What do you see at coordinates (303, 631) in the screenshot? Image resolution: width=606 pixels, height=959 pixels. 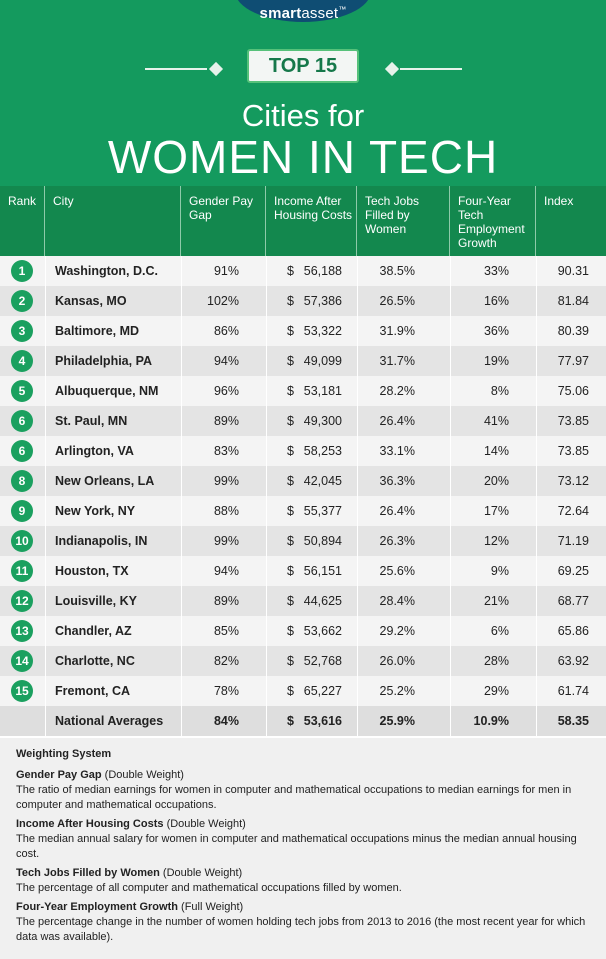 I see `table-row: 13 Chandler, AZ 85% $53,662 29.2% 6% 65.86` at bounding box center [303, 631].